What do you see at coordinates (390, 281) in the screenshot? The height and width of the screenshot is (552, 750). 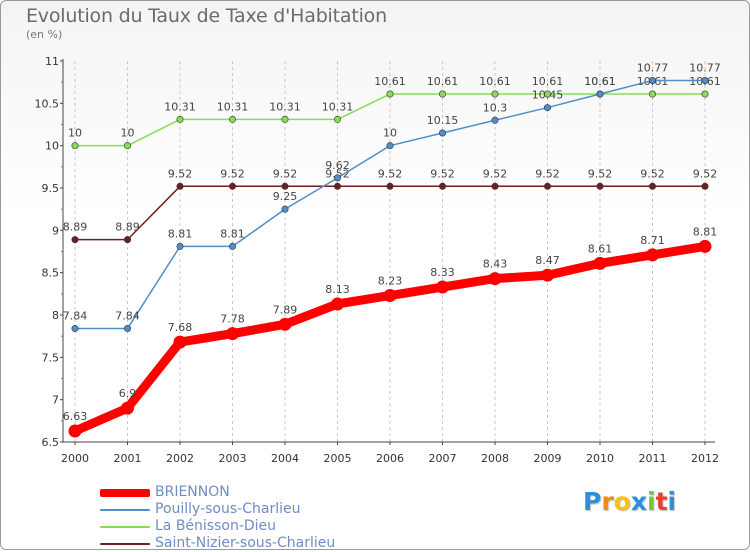 I see `data-label: 8.23` at bounding box center [390, 281].